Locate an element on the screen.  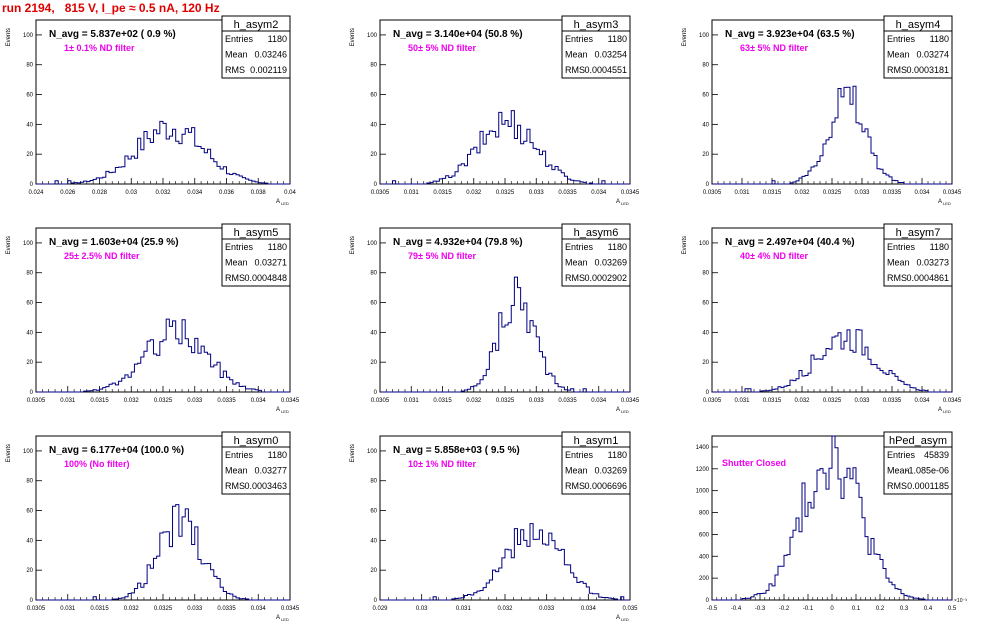
filter-label: 100% (No filter) is located at coordinates (97, 464).